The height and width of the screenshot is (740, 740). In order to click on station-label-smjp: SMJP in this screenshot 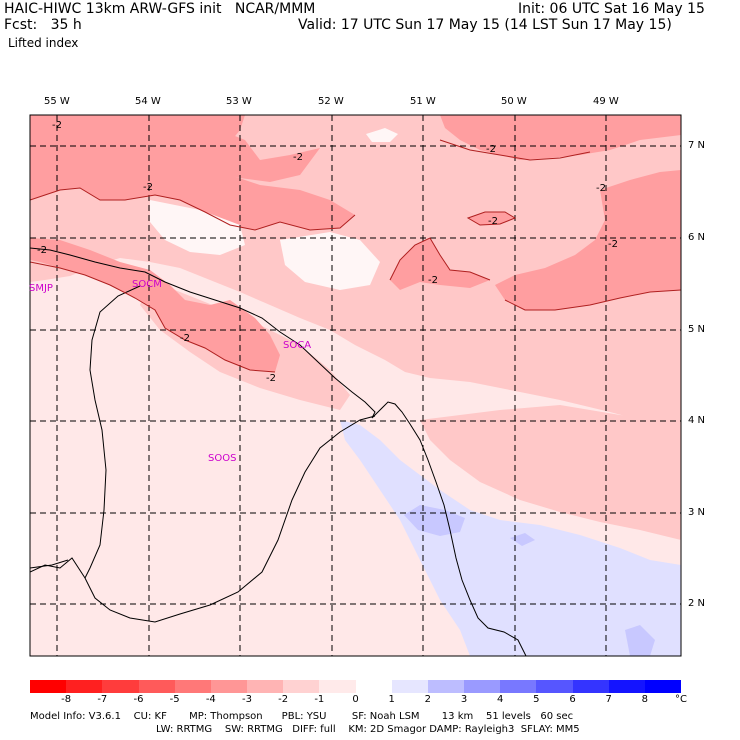, I will do `click(41, 288)`.